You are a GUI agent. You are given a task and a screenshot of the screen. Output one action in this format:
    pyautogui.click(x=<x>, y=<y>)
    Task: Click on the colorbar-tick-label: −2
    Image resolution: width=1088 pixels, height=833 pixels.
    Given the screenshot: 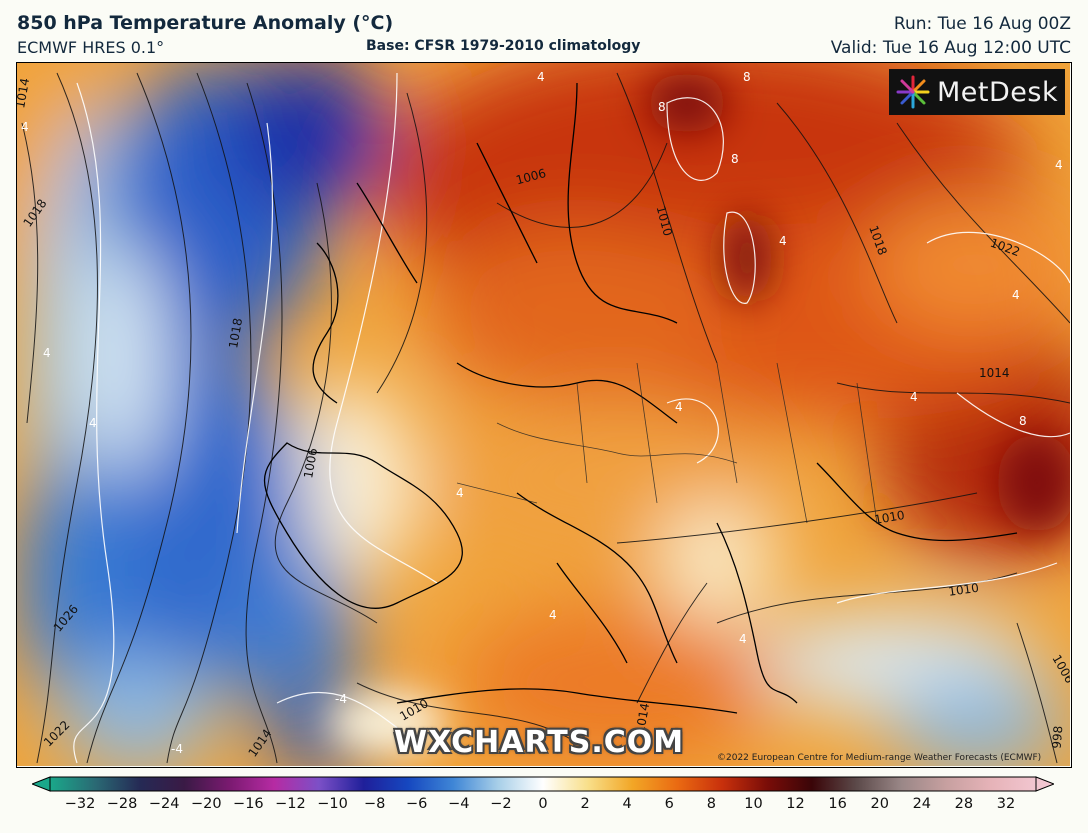 What is the action you would take?
    pyautogui.click(x=501, y=804)
    